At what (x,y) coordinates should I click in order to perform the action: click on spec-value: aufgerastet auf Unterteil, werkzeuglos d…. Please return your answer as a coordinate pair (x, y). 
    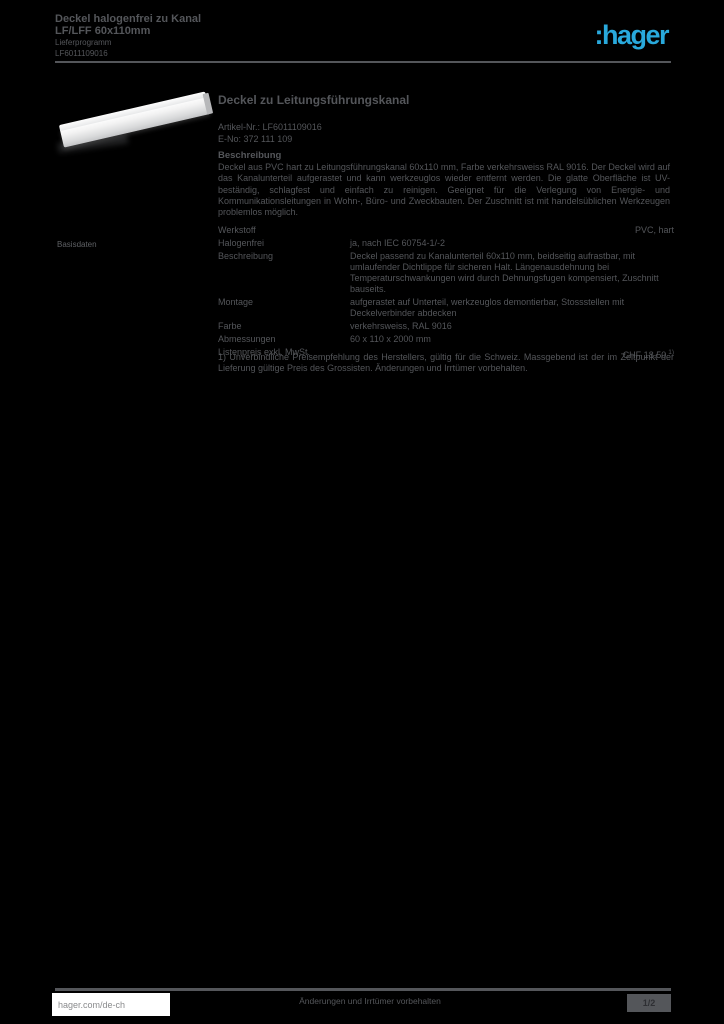
    Looking at the image, I should click on (487, 307).